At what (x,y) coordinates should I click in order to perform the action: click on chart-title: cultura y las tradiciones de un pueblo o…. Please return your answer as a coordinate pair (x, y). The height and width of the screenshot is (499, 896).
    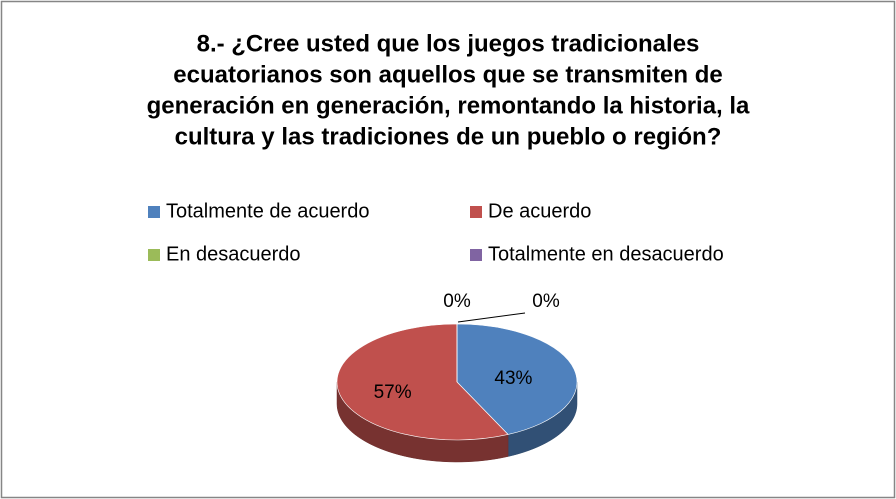
    Looking at the image, I should click on (448, 136).